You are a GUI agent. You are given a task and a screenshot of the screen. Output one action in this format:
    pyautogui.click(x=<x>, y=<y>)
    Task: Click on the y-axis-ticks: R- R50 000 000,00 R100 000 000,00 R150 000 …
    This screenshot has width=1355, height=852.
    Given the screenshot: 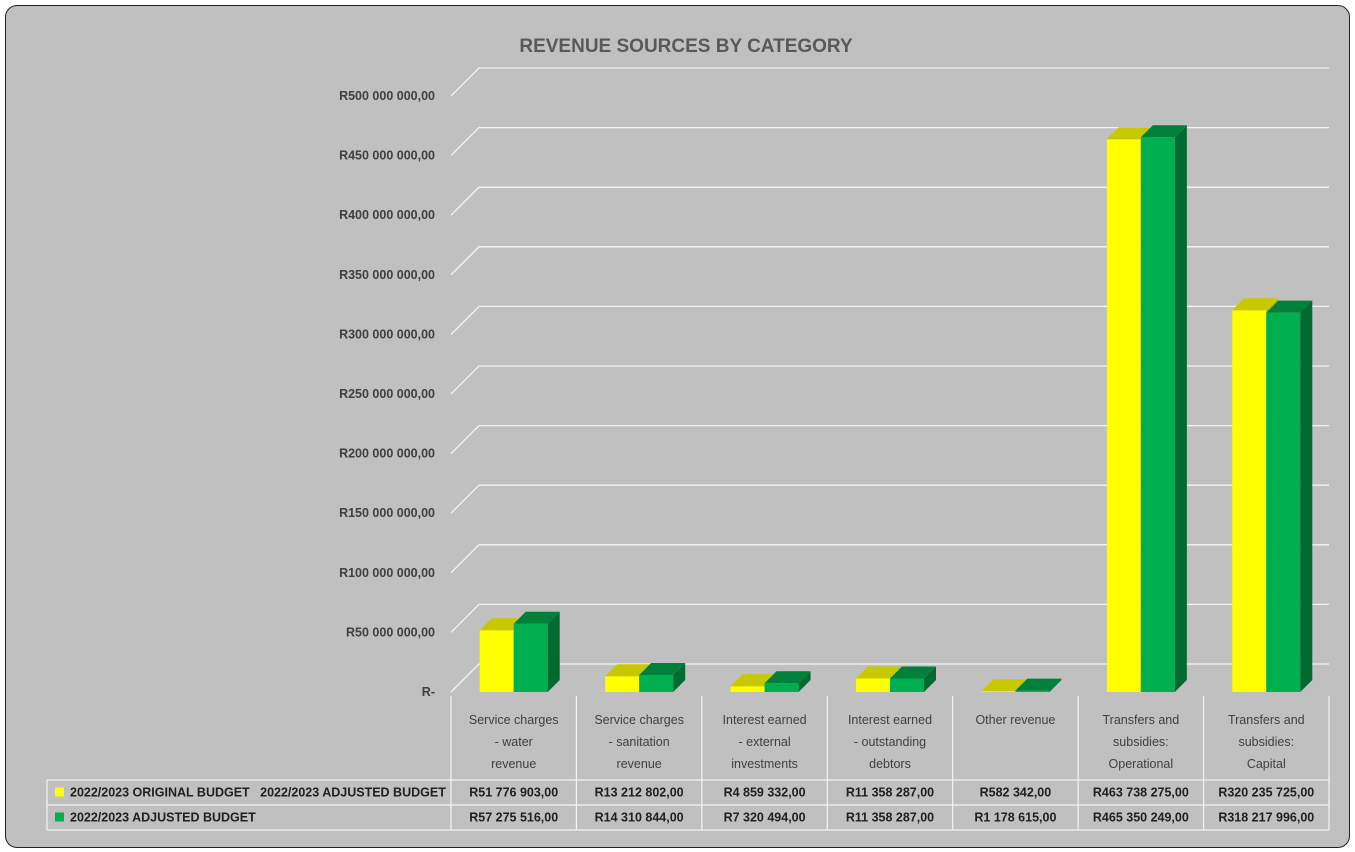 What is the action you would take?
    pyautogui.click(x=387, y=394)
    